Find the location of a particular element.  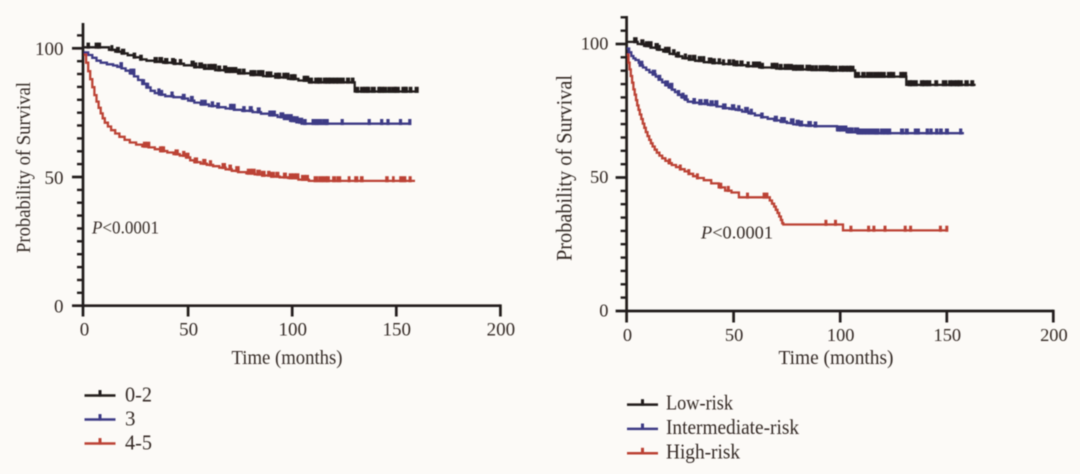

svg-text: 3 is located at coordinates (130, 419).